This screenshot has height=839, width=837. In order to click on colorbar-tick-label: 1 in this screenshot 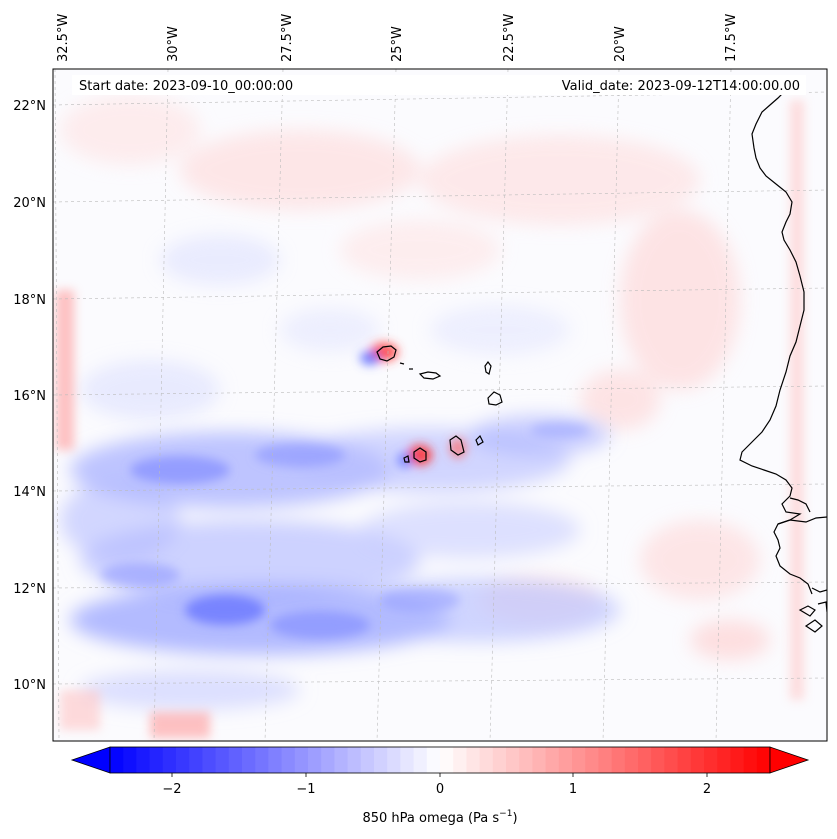, I will do `click(573, 789)`.